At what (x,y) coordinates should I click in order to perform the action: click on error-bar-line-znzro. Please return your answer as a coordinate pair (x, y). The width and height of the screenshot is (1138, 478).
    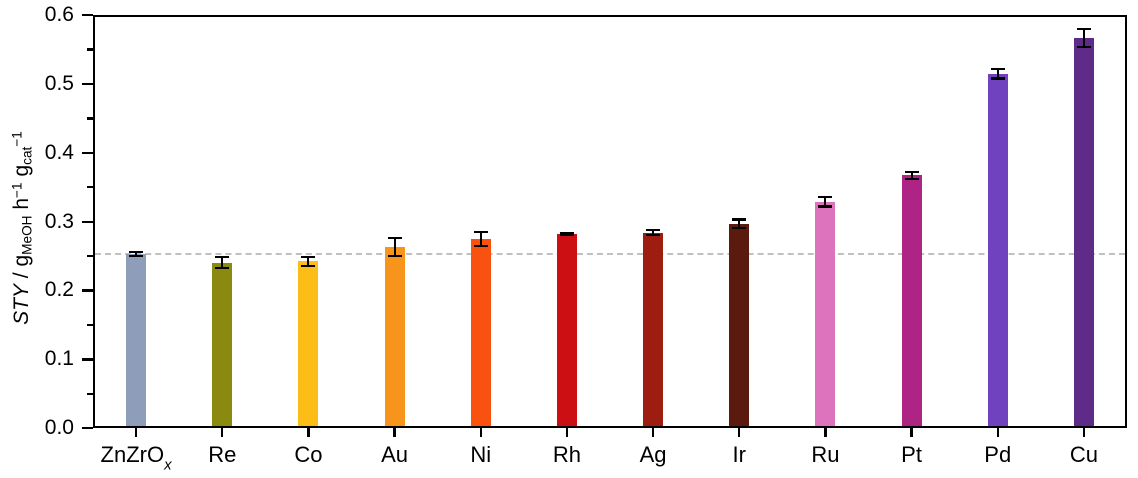
    Looking at the image, I should click on (136, 253).